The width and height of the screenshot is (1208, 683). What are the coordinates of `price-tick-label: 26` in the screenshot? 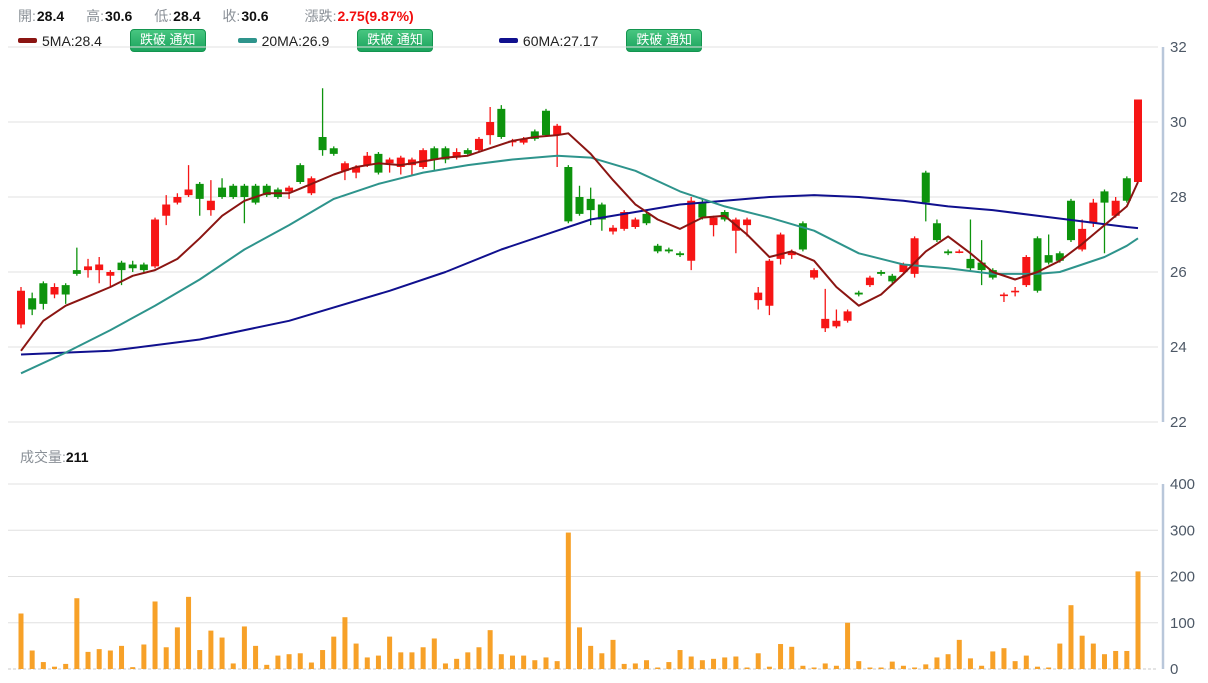 It's located at (1178, 272).